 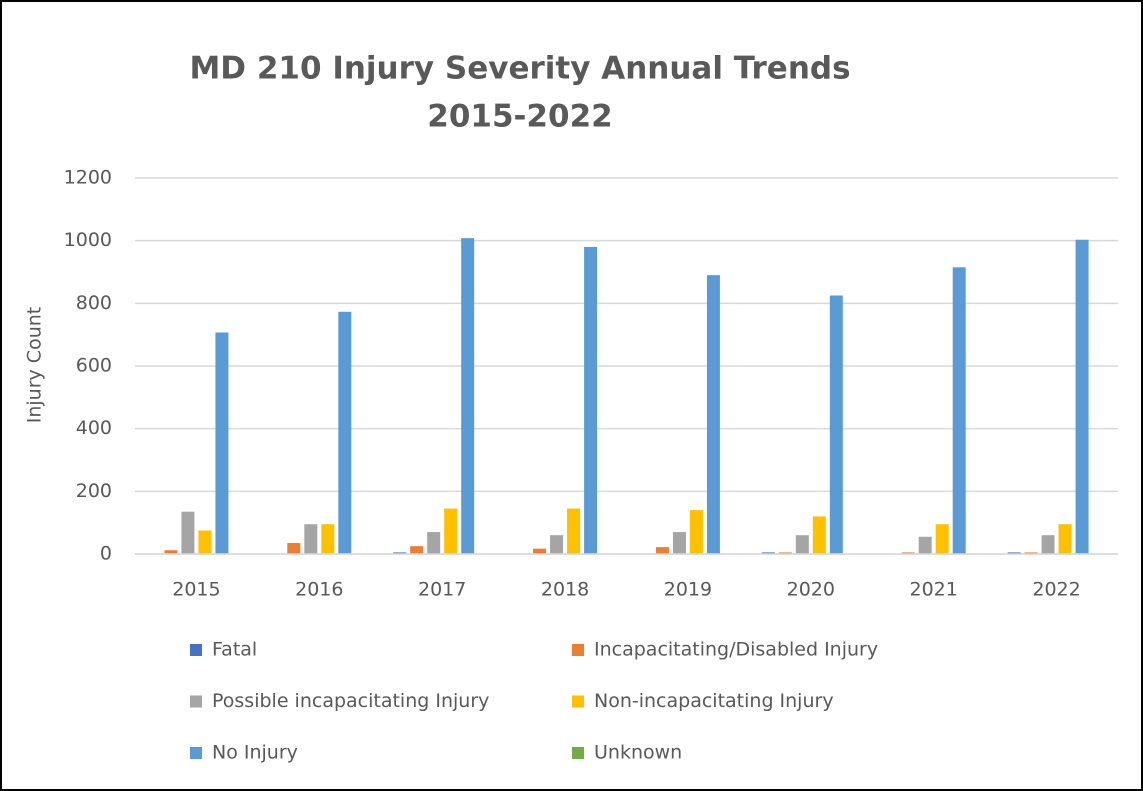 I want to click on x-tick-label: 2016, so click(x=319, y=590).